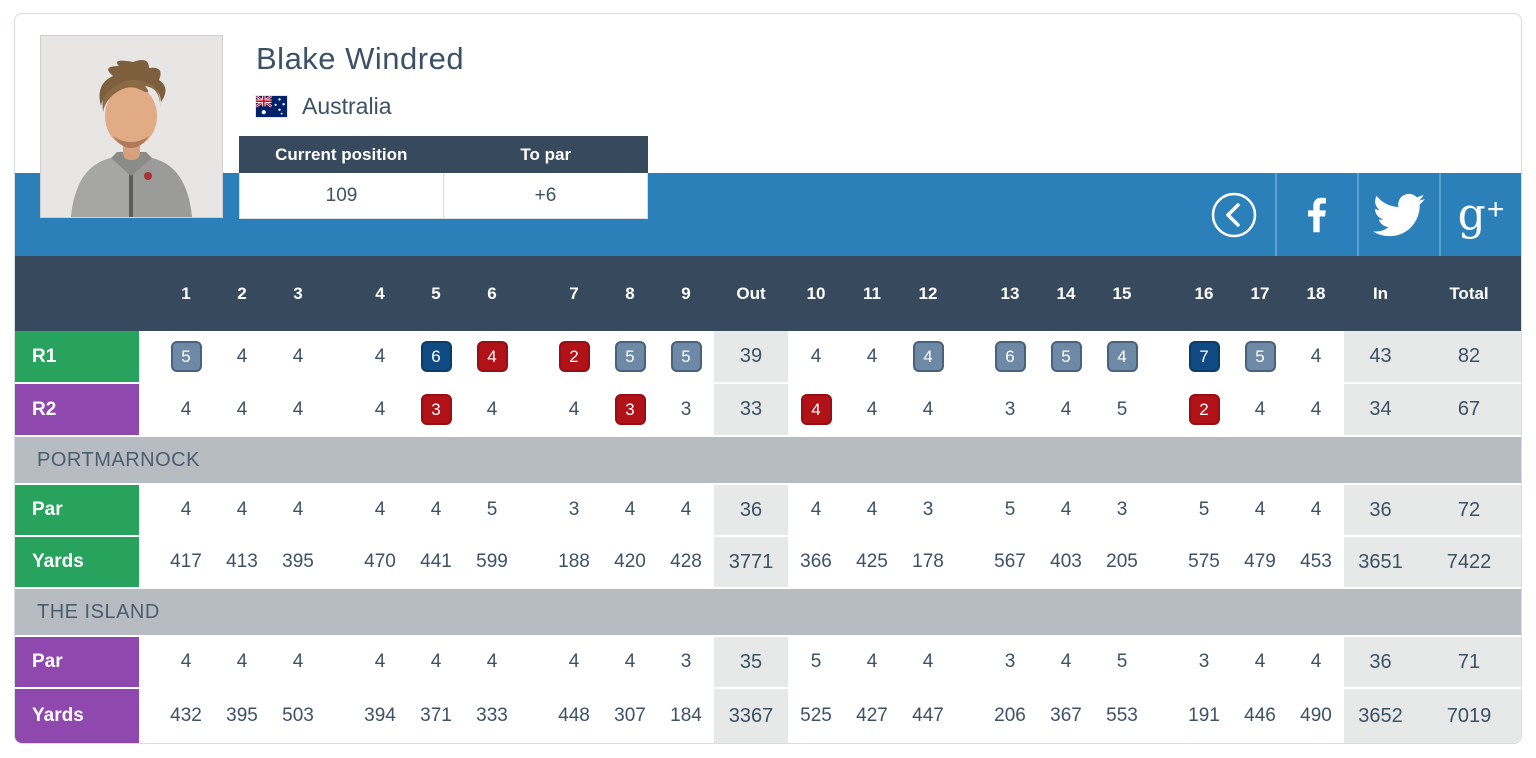 The image size is (1536, 758). What do you see at coordinates (751, 510) in the screenshot?
I see `out-value: 36` at bounding box center [751, 510].